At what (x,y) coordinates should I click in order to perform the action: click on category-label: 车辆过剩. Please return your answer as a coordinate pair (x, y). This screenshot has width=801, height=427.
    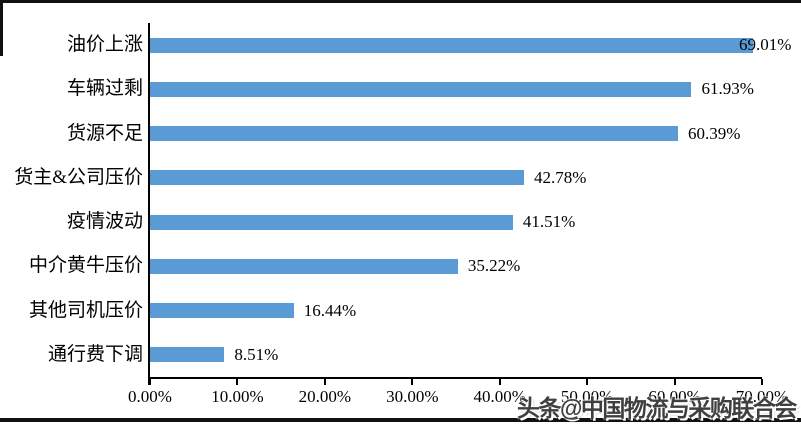
    Looking at the image, I should click on (104, 89).